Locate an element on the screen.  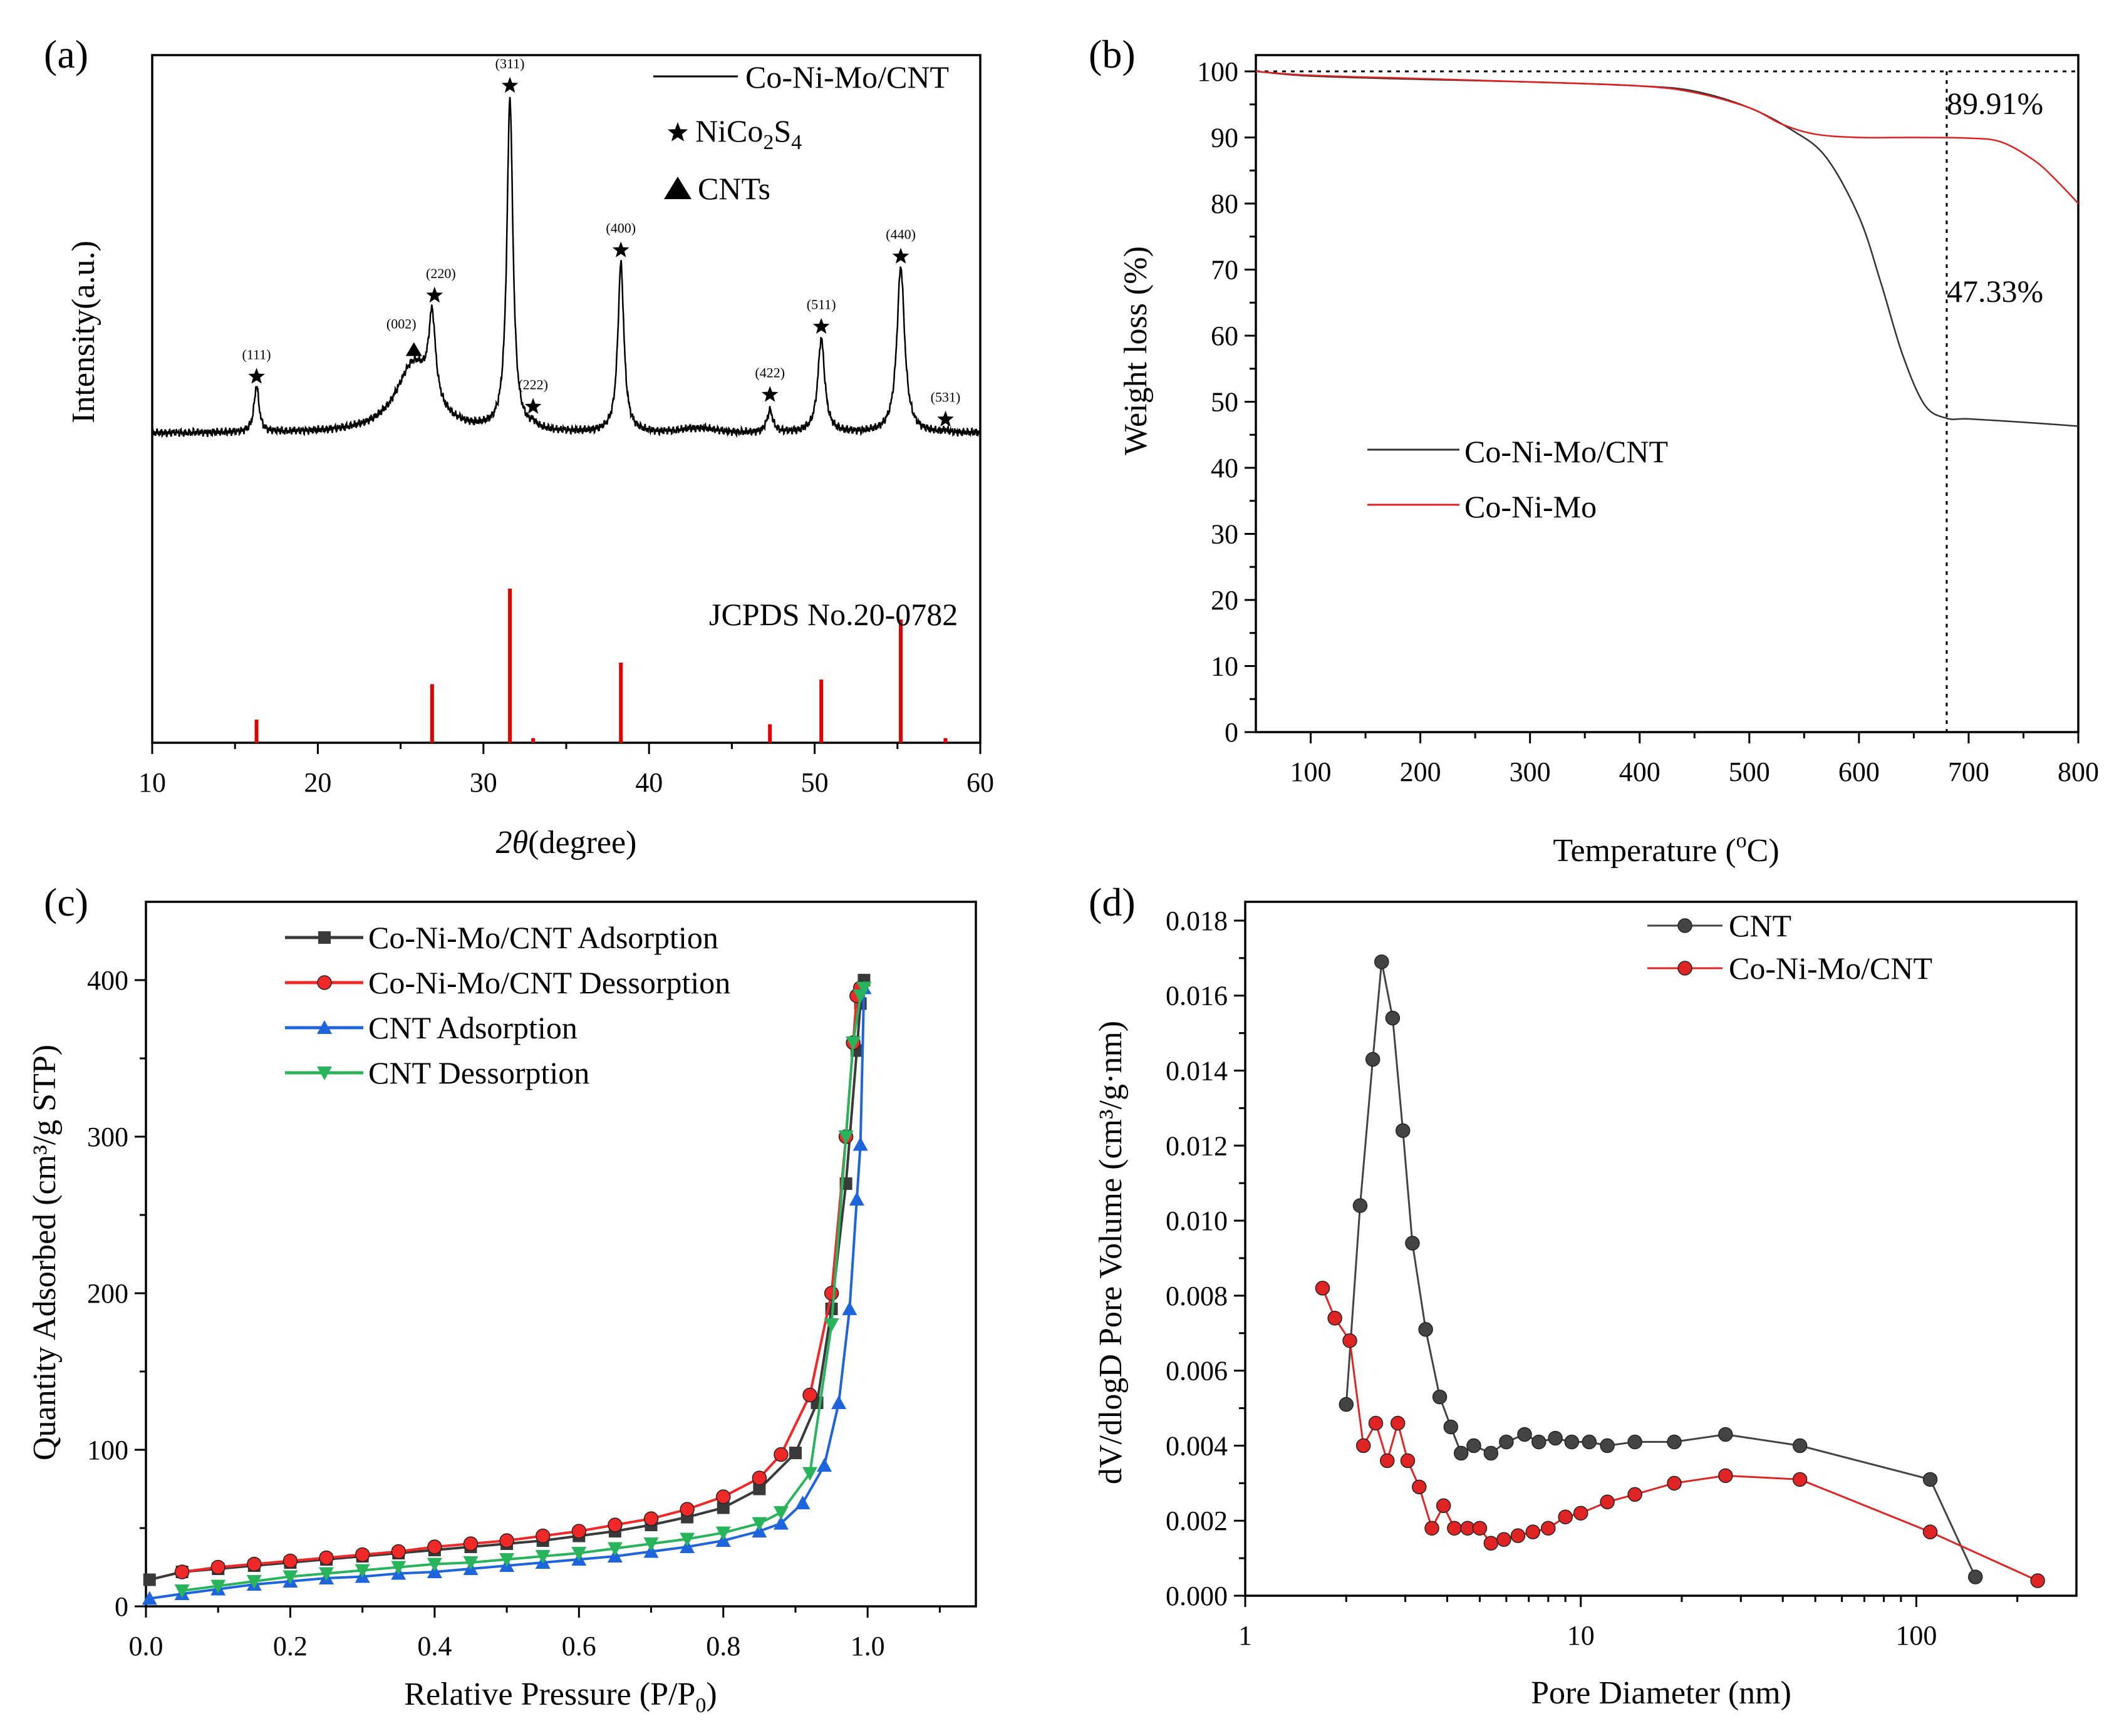
y-tick-label: 200 is located at coordinates (107, 1293).